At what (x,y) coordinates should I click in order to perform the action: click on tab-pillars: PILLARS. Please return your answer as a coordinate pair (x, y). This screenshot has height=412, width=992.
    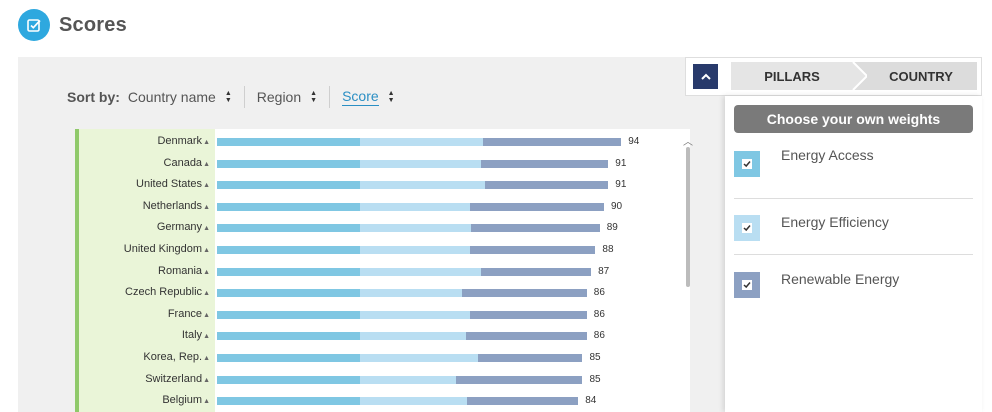
    Looking at the image, I should click on (792, 76).